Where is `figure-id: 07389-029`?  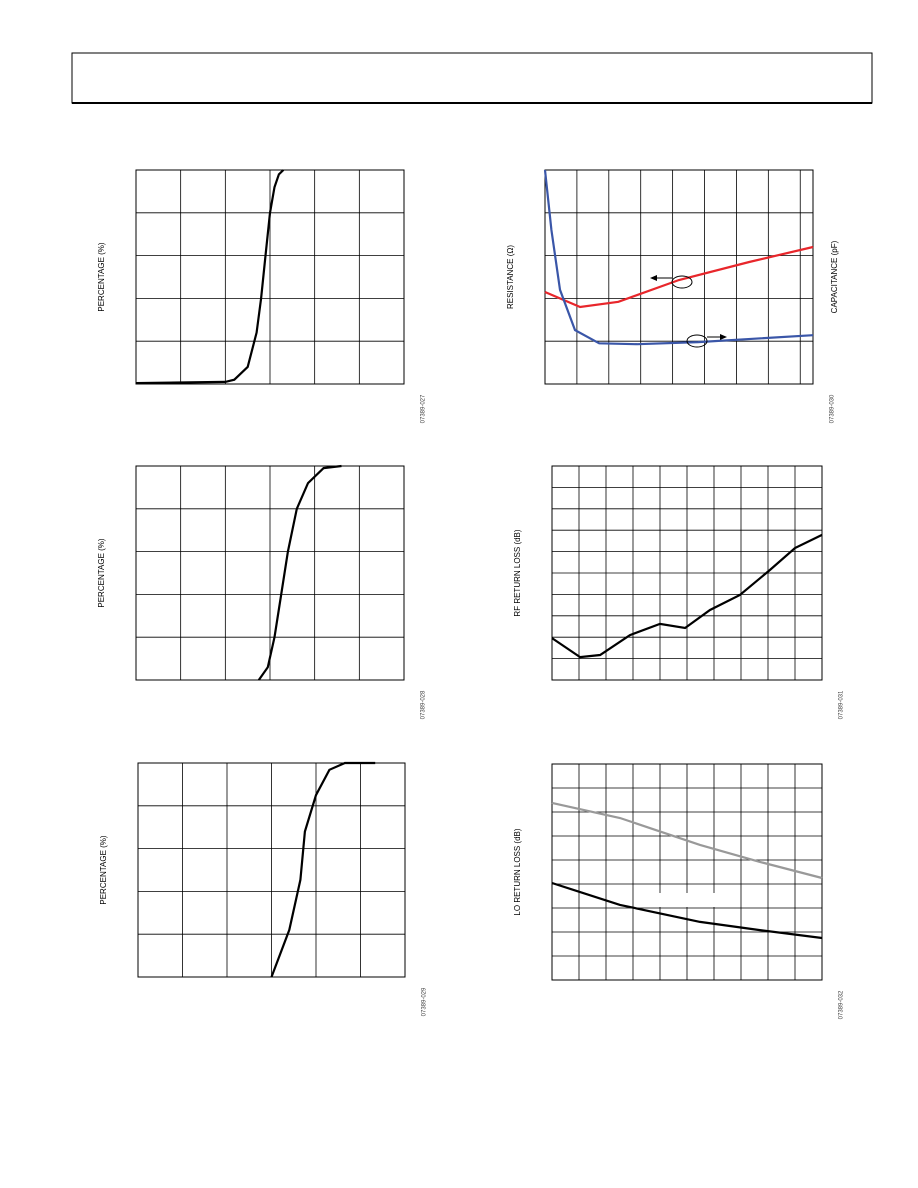 figure-id: 07389-029 is located at coordinates (425, 1001).